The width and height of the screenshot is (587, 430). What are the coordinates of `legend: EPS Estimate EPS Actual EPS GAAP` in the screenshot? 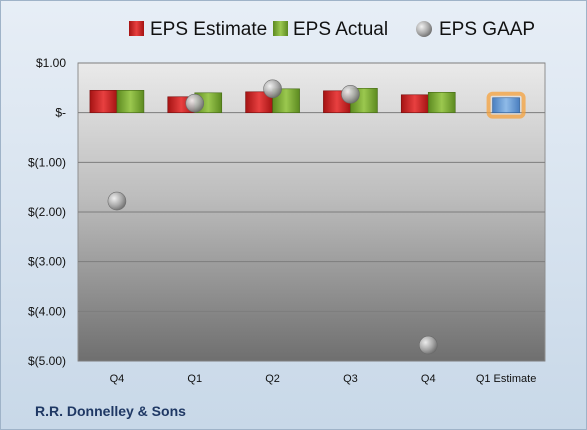 It's located at (332, 29).